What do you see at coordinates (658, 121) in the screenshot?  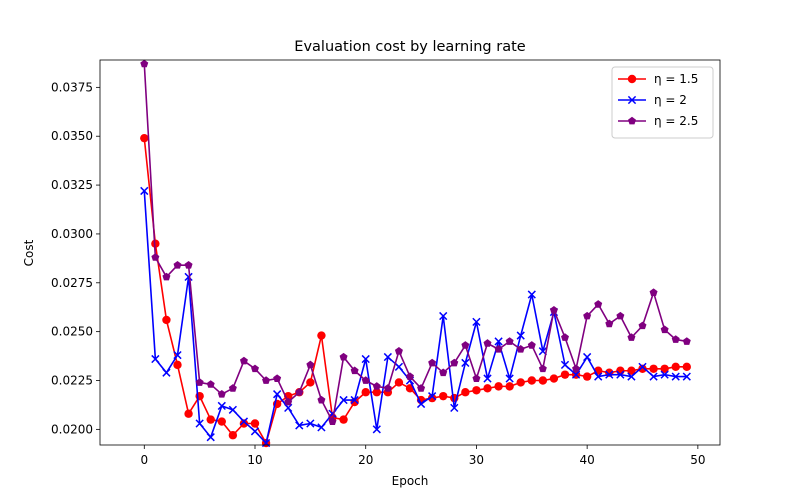 I see `legend-item: η = 2.5` at bounding box center [658, 121].